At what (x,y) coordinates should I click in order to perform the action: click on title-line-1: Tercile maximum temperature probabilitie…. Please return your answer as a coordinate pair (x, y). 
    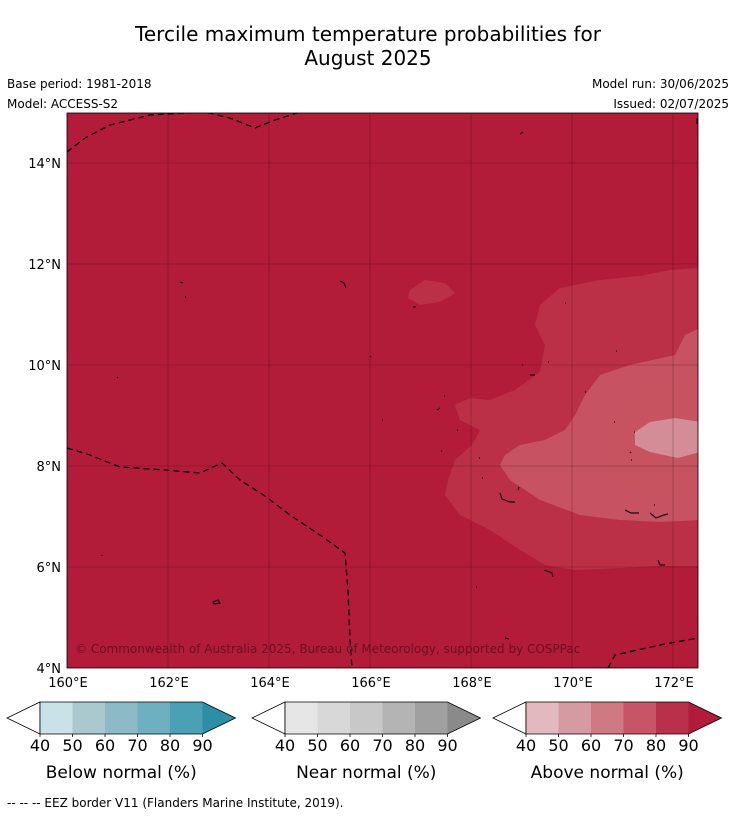
    Looking at the image, I should click on (368, 34).